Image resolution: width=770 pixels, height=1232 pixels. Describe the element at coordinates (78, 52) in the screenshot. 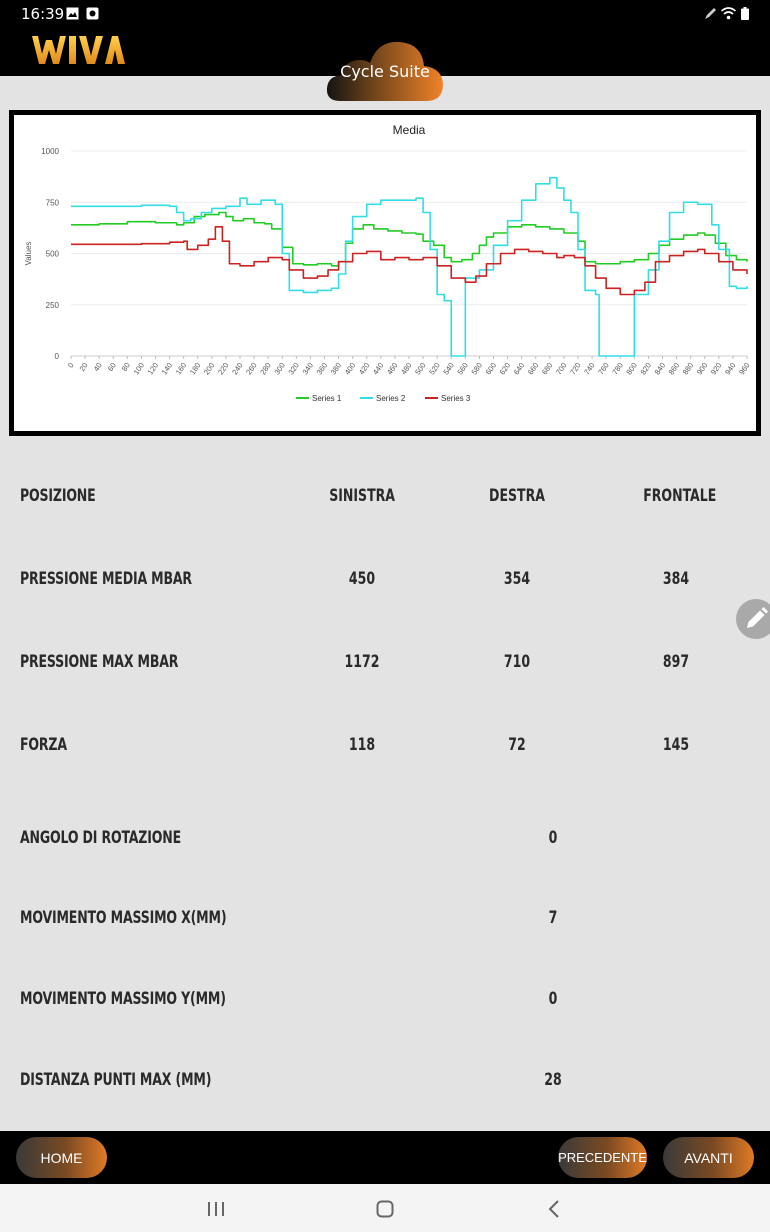

I see `wiva-logo` at that location.